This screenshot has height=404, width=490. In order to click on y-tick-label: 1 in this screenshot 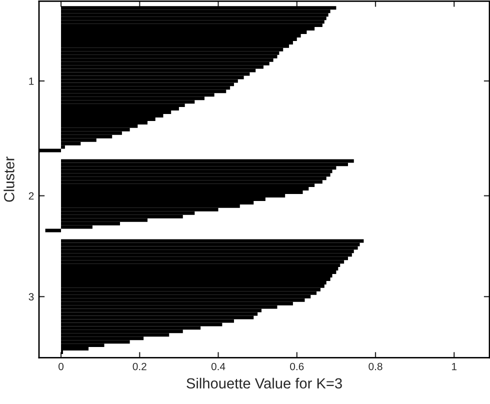, I will do `click(31, 81)`.